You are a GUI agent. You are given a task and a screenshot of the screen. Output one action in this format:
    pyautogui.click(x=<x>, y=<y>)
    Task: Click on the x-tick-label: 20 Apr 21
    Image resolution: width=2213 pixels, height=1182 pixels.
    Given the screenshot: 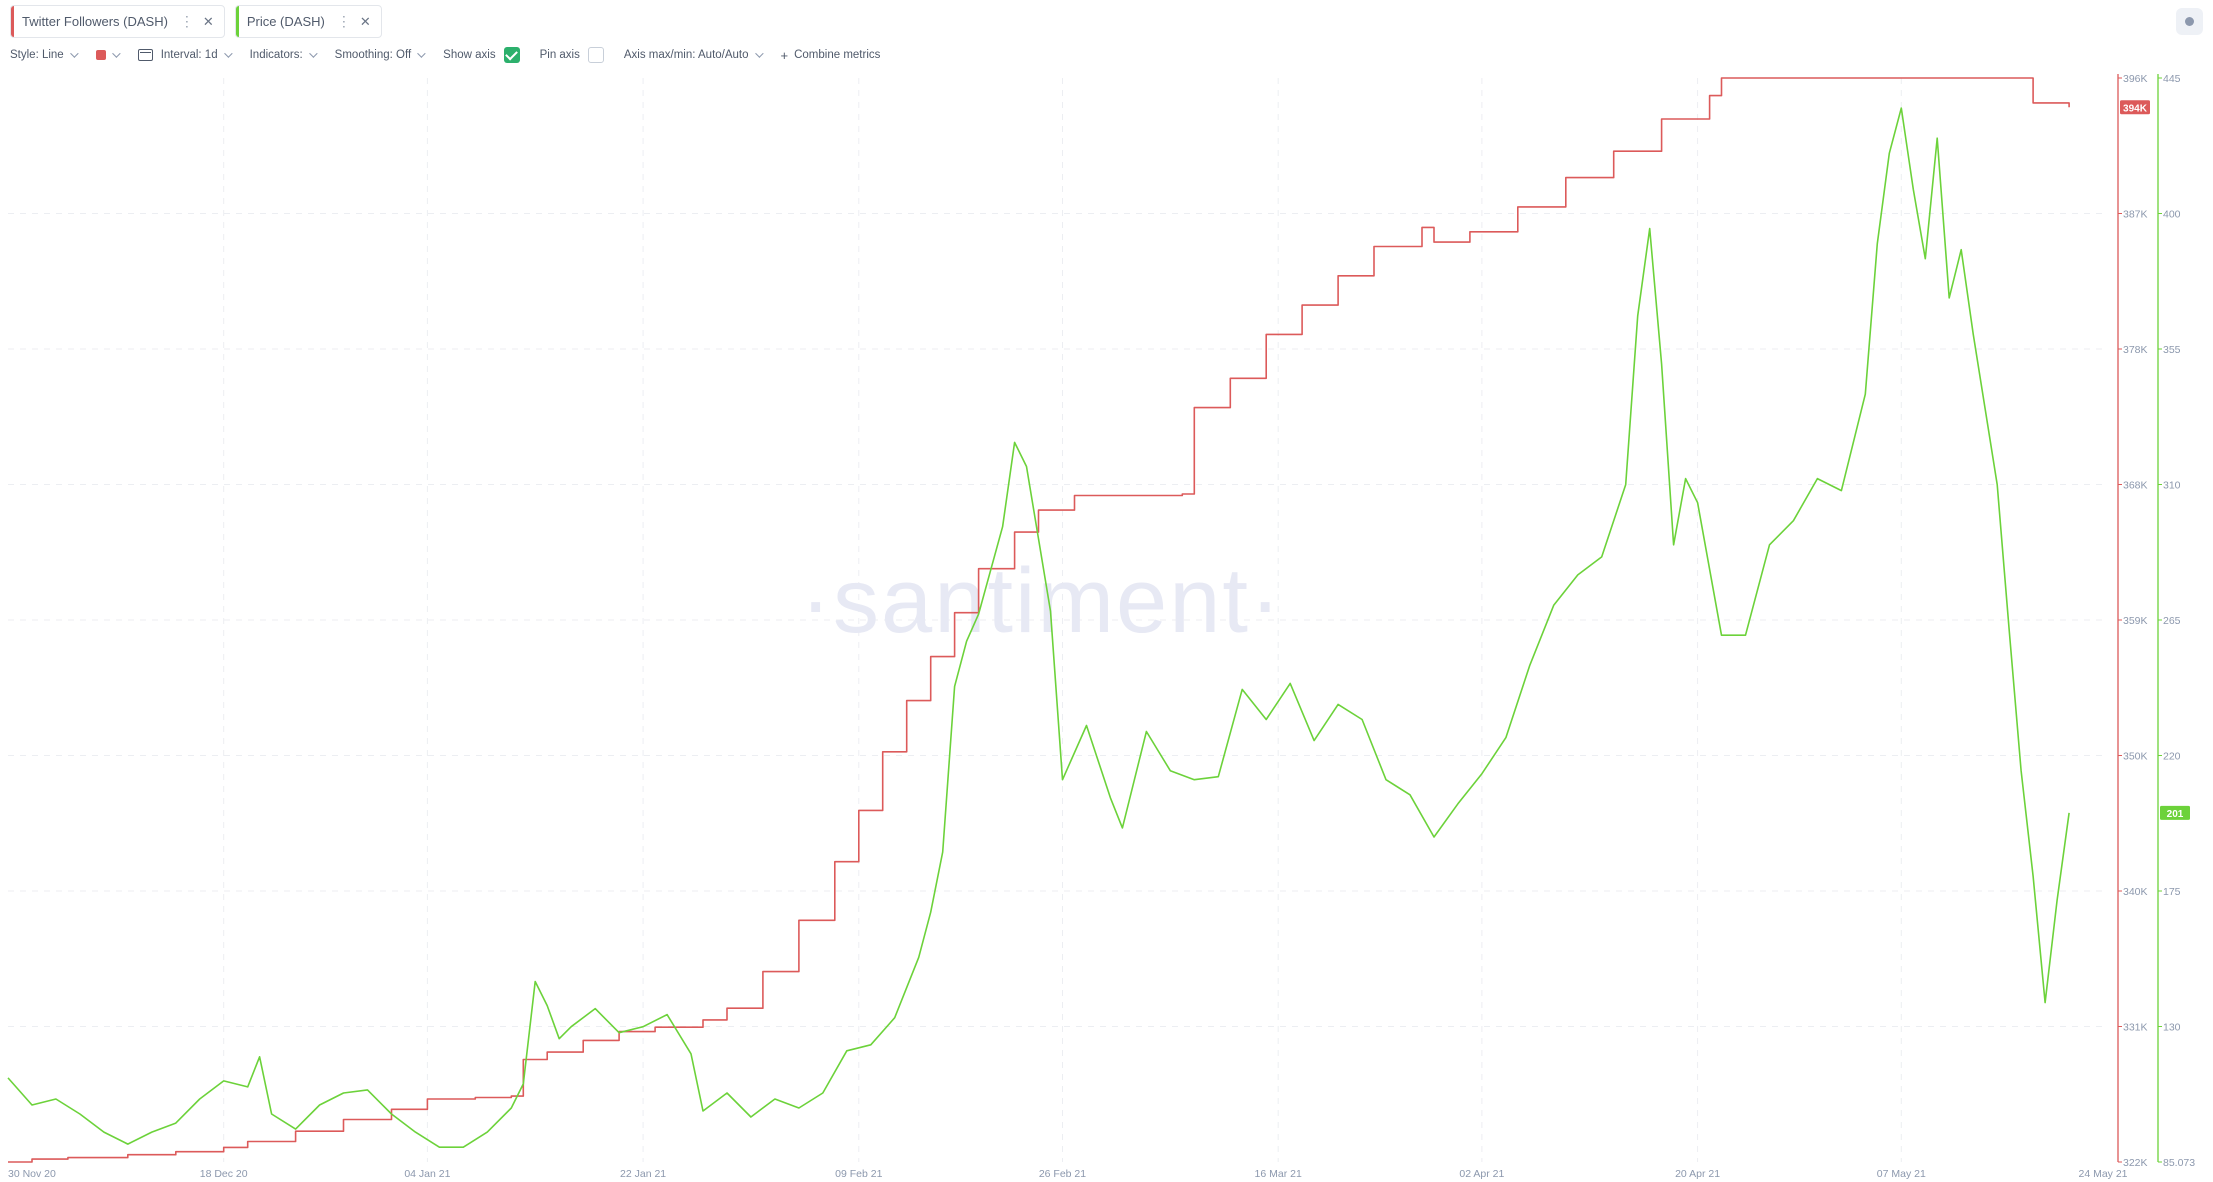 What is the action you would take?
    pyautogui.click(x=1697, y=1174)
    